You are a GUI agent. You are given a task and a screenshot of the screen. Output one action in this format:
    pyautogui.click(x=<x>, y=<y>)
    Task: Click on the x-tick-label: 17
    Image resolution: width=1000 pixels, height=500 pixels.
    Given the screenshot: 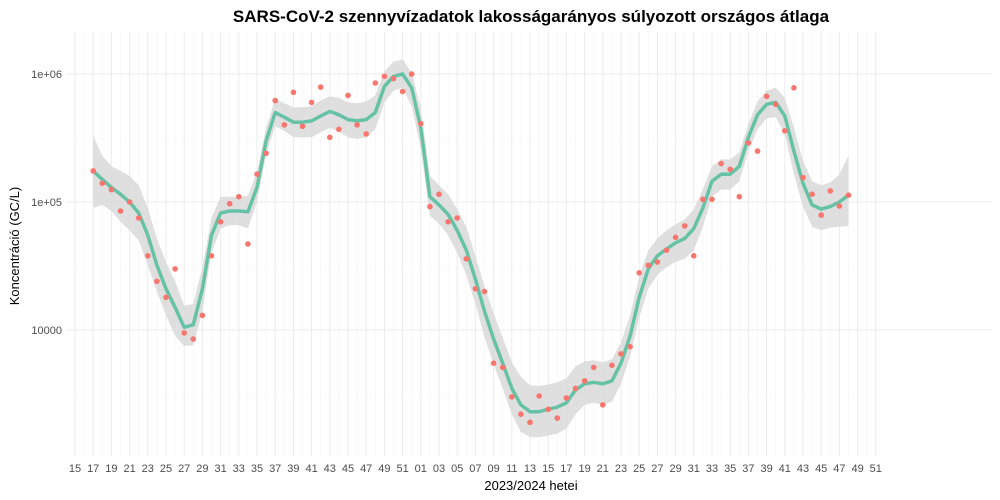 What is the action you would take?
    pyautogui.click(x=566, y=469)
    